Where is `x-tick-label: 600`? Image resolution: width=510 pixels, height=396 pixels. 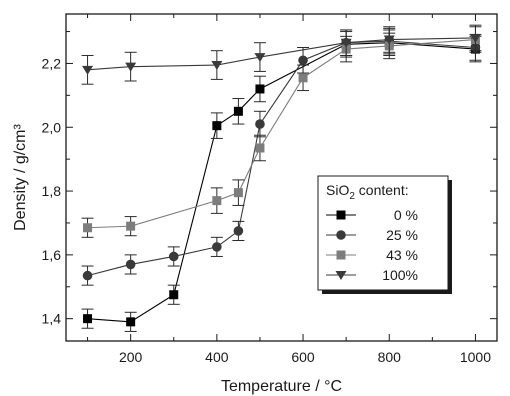 x-tick-label: 600 is located at coordinates (303, 357).